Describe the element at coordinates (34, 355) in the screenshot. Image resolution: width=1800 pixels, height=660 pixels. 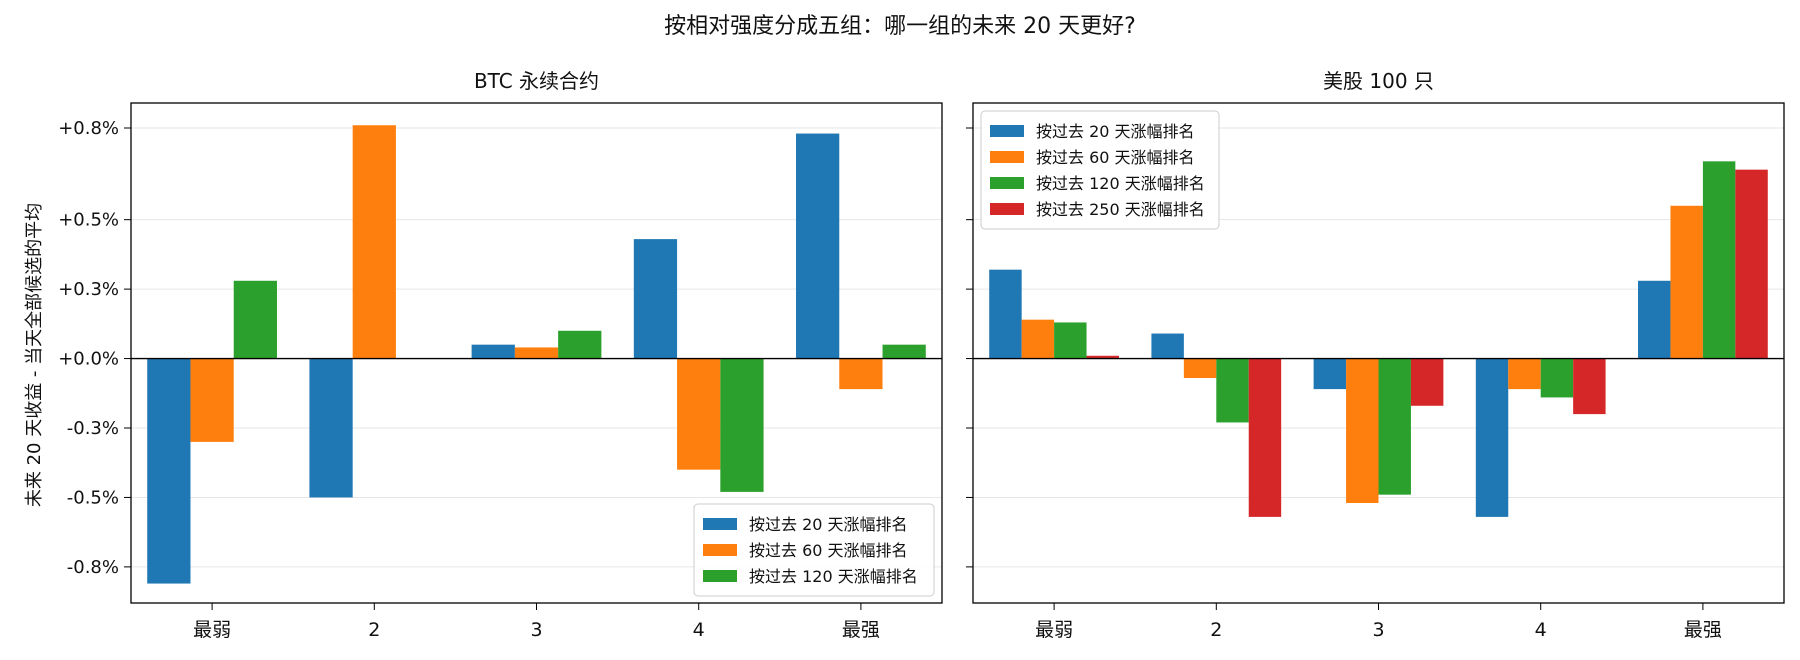
I see `y-axis-label: 未来 20 天收益 - 当天全部候选的平均` at that location.